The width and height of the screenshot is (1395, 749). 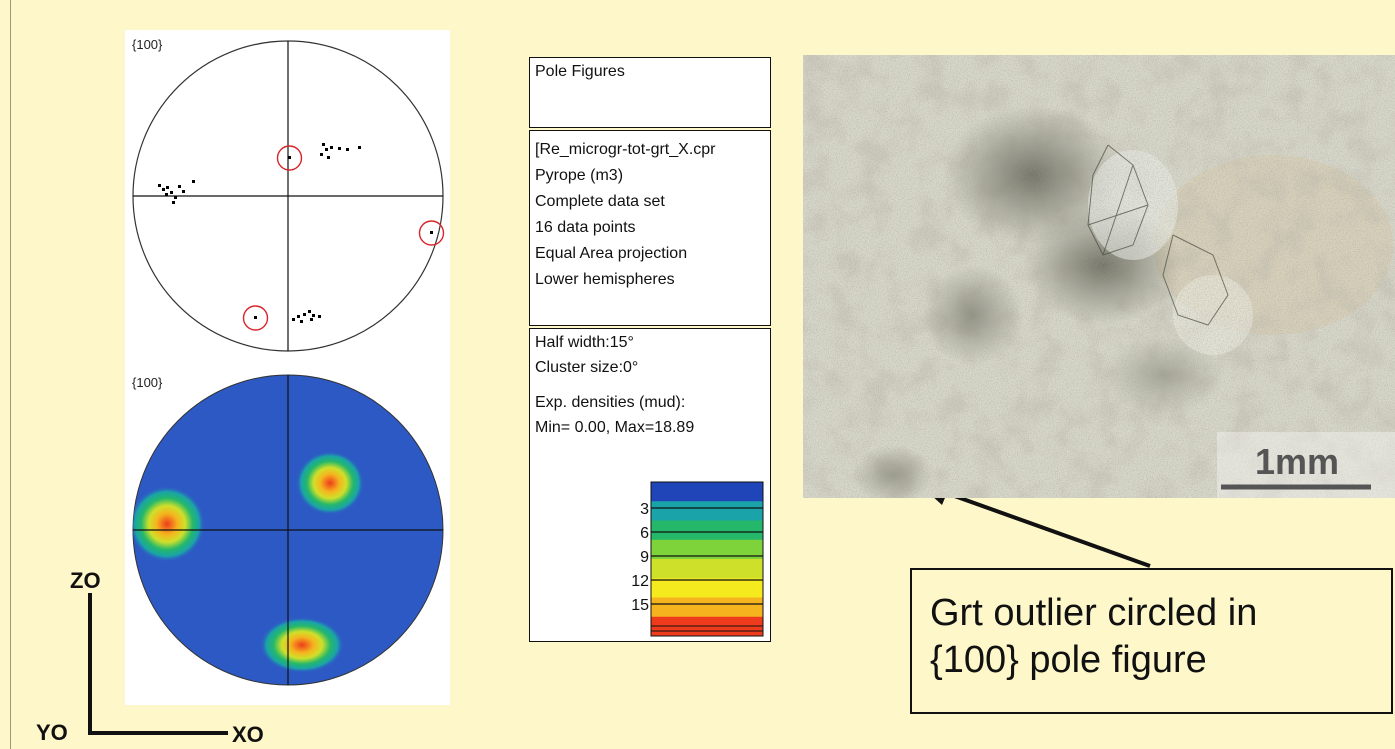 What do you see at coordinates (587, 367) in the screenshot?
I see `legend-cluster-size: Cluster size:0°` at bounding box center [587, 367].